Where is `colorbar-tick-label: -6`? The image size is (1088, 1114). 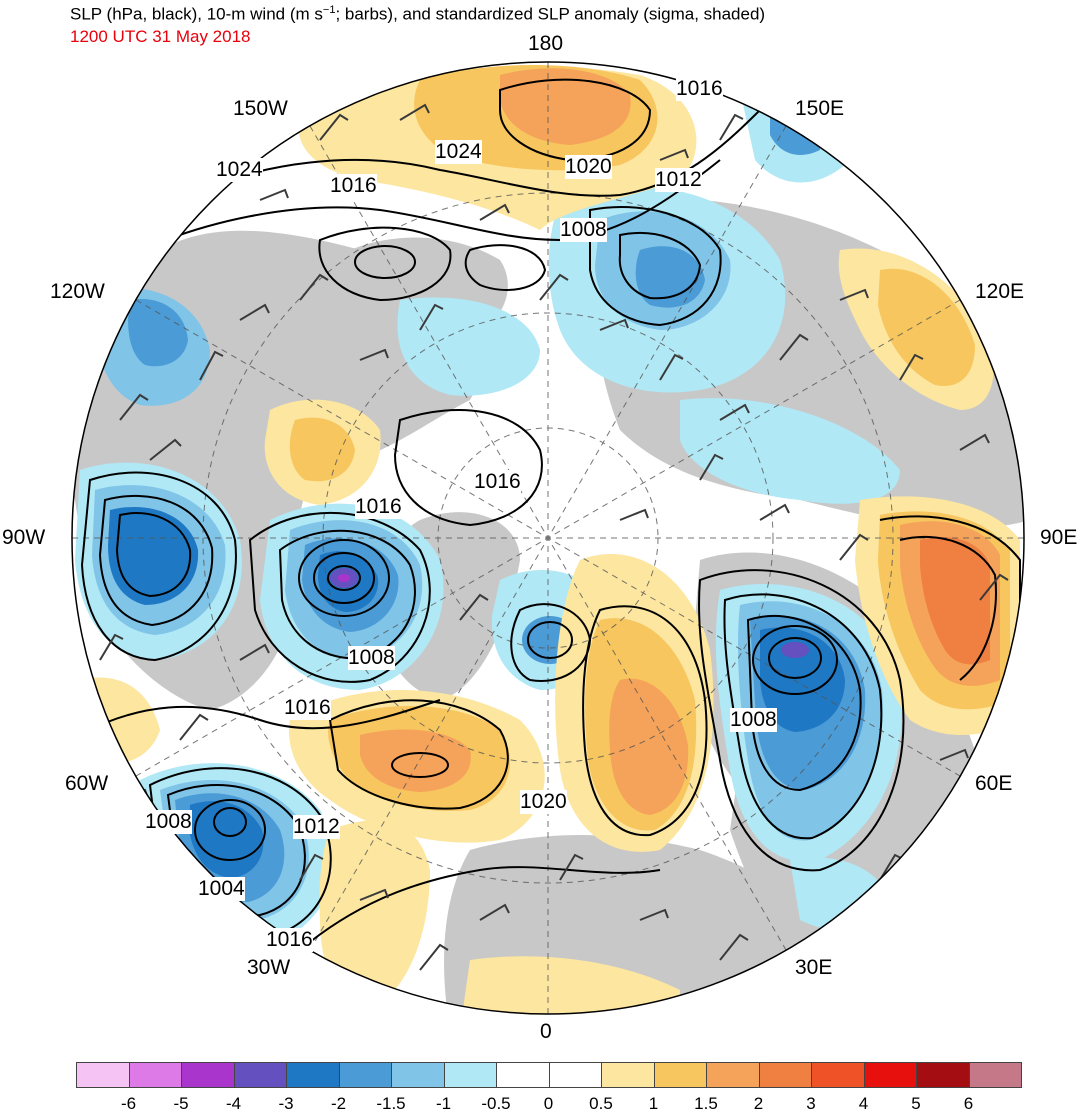 colorbar-tick-label: -6 is located at coordinates (128, 1103).